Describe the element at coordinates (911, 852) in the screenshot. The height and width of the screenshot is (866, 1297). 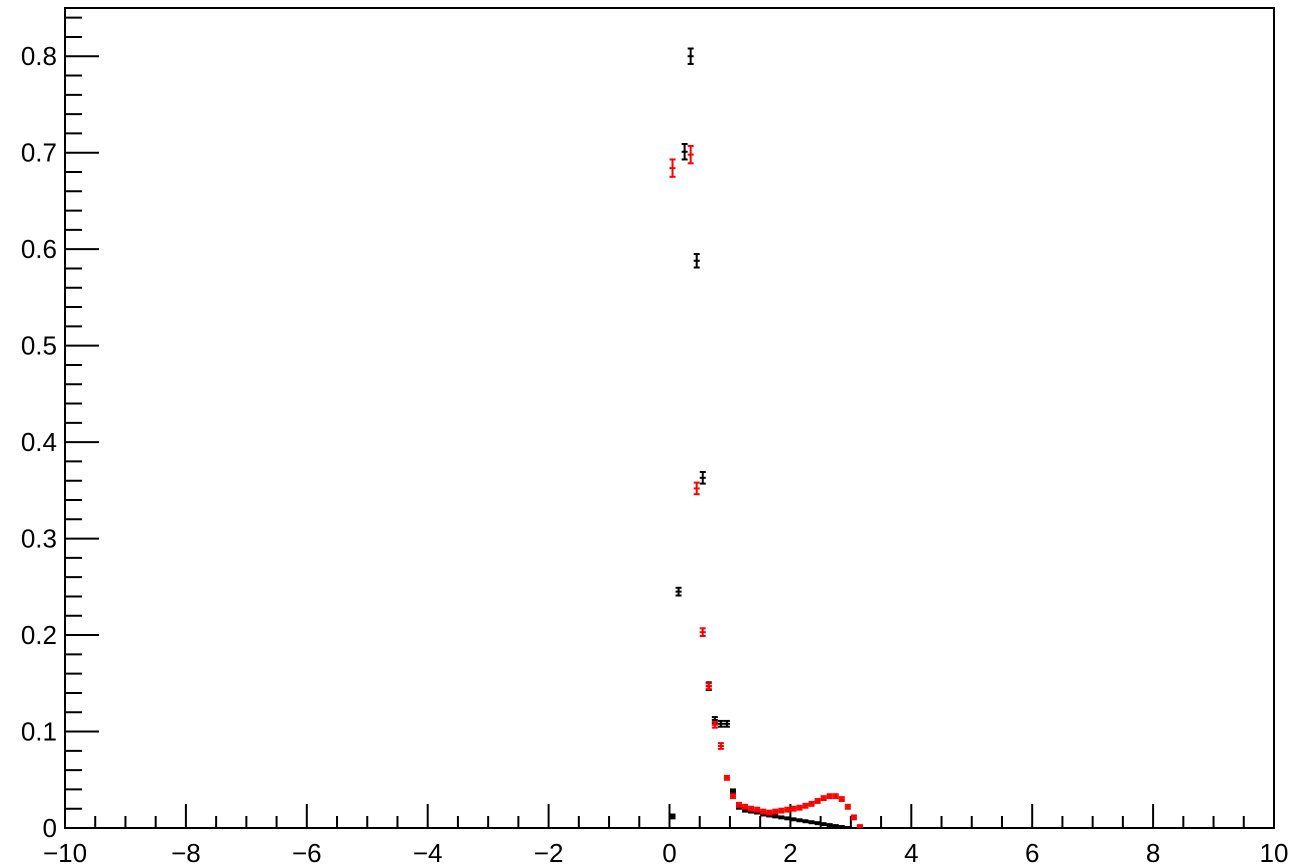
I see `x-tick-label: 4` at that location.